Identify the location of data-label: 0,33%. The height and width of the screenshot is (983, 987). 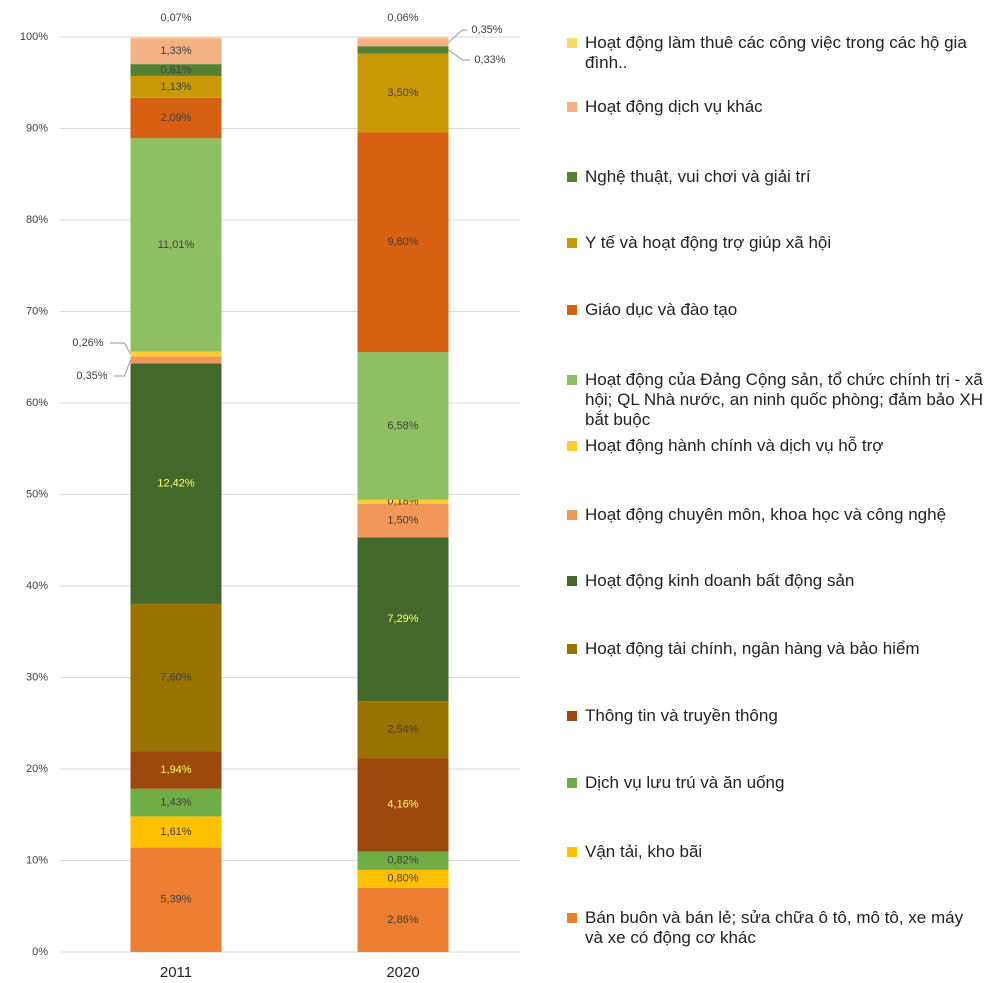
(489, 60).